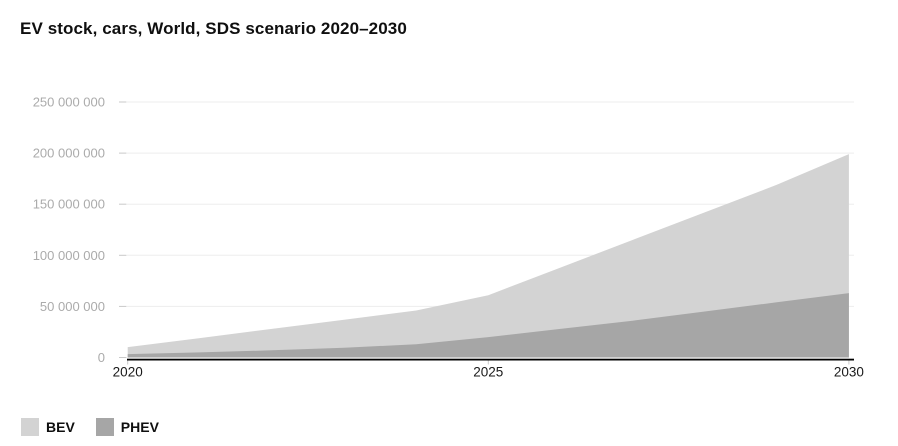 This screenshot has width=898, height=446. I want to click on area-phev, so click(488, 325).